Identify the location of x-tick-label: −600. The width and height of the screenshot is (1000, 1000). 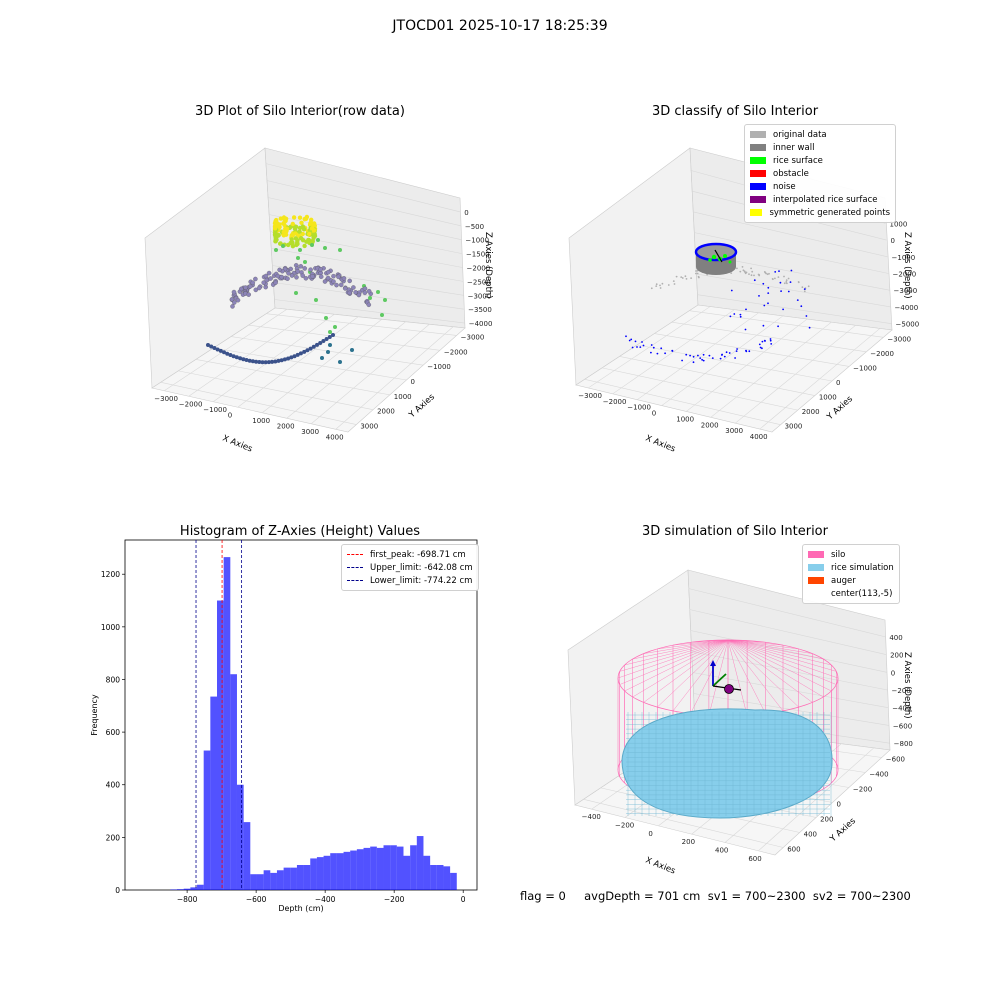
(256, 899).